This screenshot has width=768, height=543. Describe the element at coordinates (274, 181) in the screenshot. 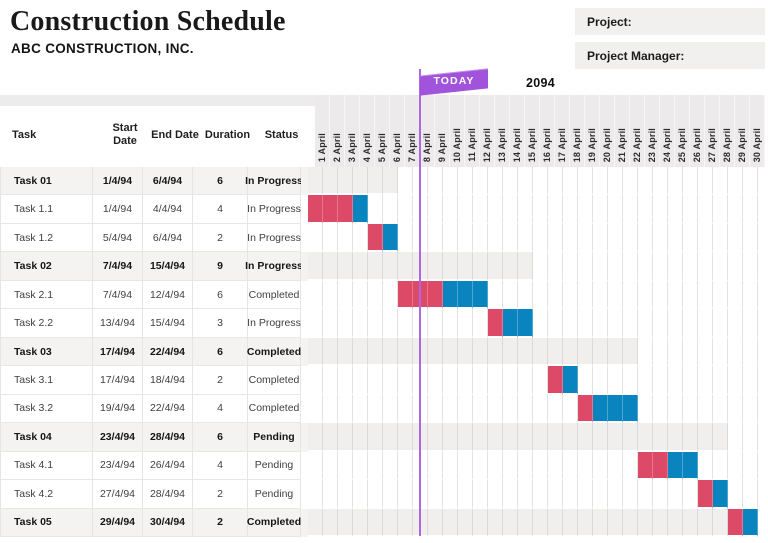

I see `cell-status: In Progress` at that location.